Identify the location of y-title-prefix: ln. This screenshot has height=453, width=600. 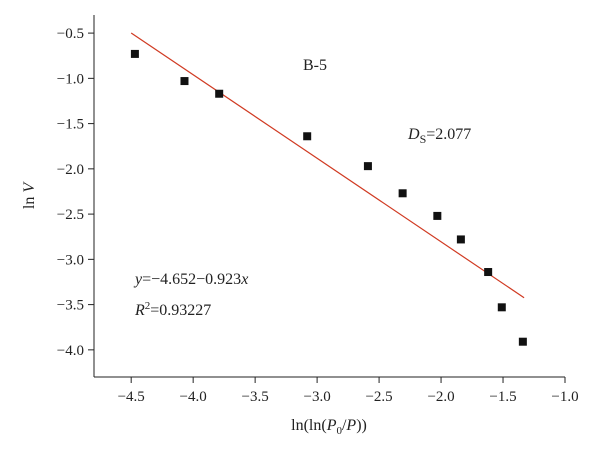
(29, 201).